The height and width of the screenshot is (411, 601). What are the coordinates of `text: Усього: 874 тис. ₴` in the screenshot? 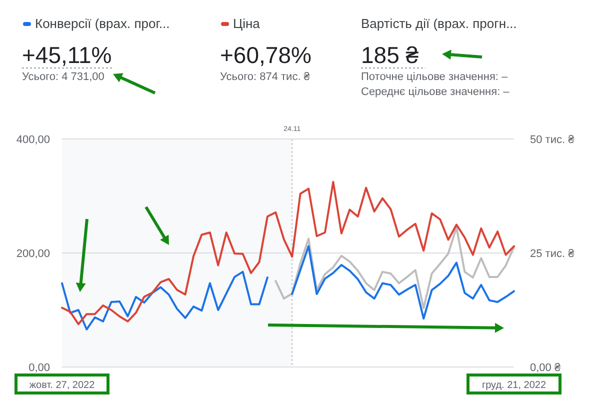 It's located at (265, 77).